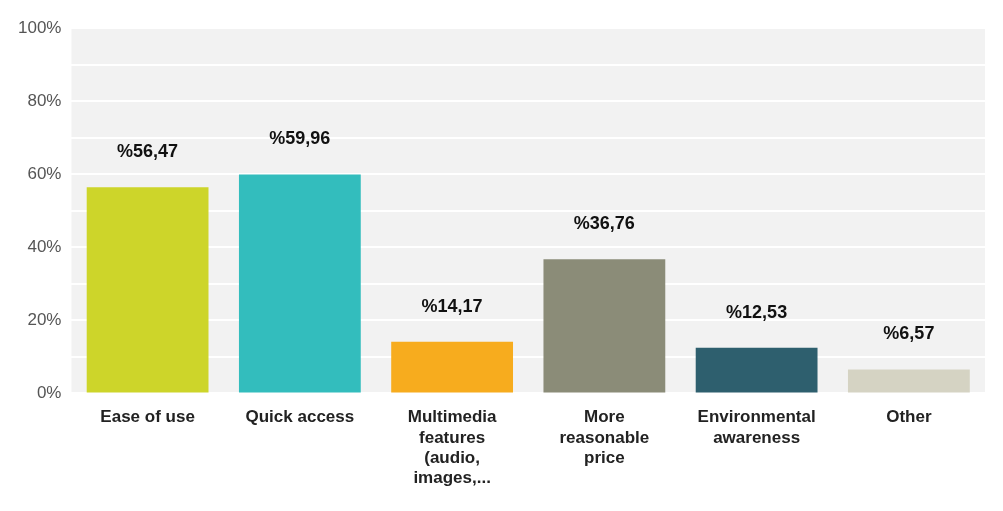 This screenshot has width=1003, height=511. I want to click on y-tick-label: 0%, so click(49, 393).